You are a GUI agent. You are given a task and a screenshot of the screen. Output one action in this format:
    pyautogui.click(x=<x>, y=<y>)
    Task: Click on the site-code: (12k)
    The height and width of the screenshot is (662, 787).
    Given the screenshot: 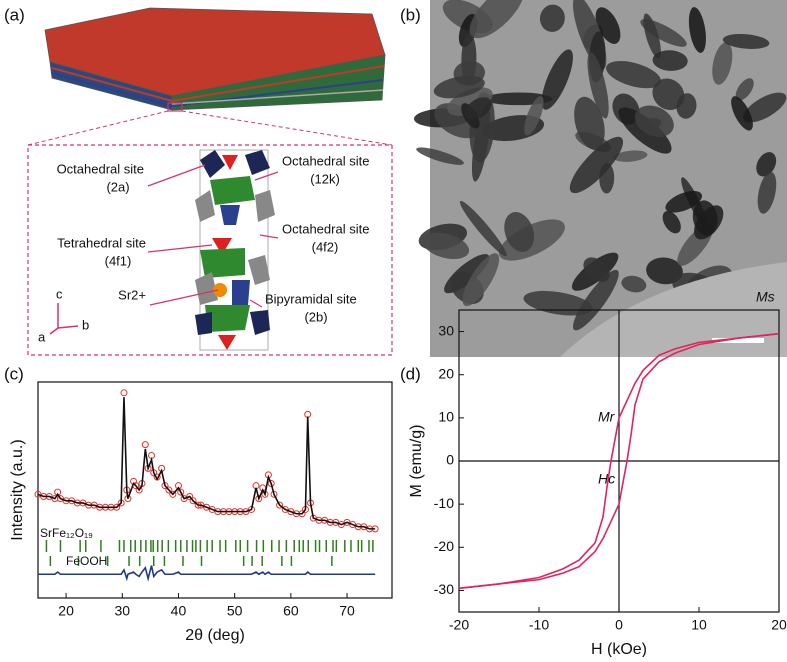 What is the action you would take?
    pyautogui.click(x=325, y=178)
    